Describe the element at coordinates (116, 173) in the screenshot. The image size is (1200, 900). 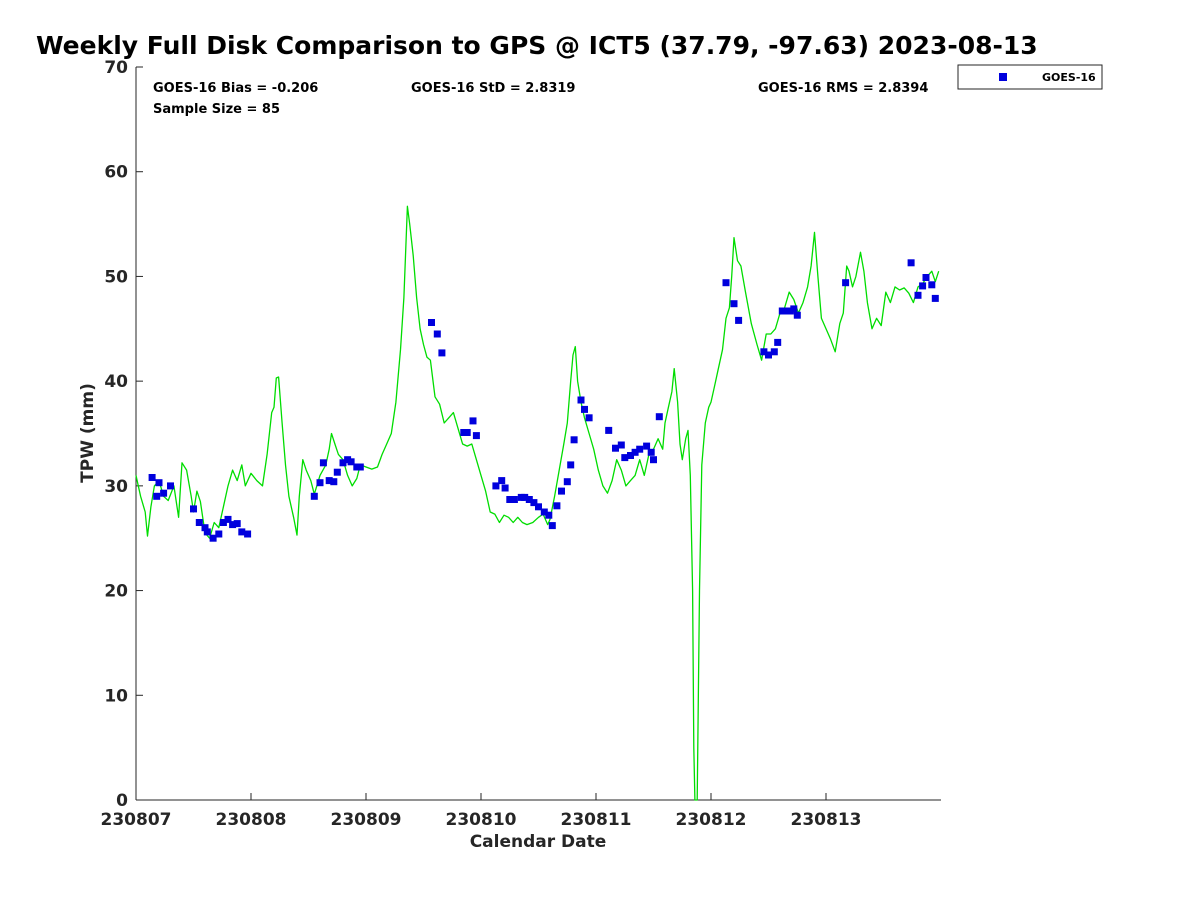
I see `y-tick-label: 60` at that location.